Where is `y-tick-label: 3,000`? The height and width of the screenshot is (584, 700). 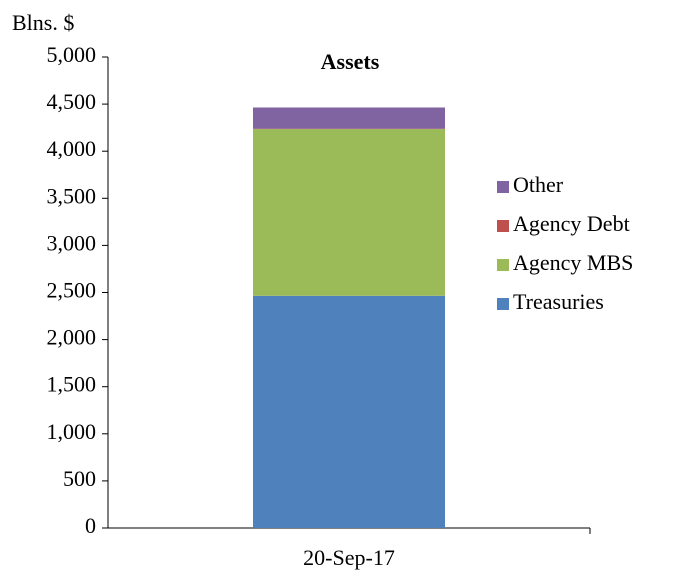 y-tick-label: 3,000 is located at coordinates (72, 242).